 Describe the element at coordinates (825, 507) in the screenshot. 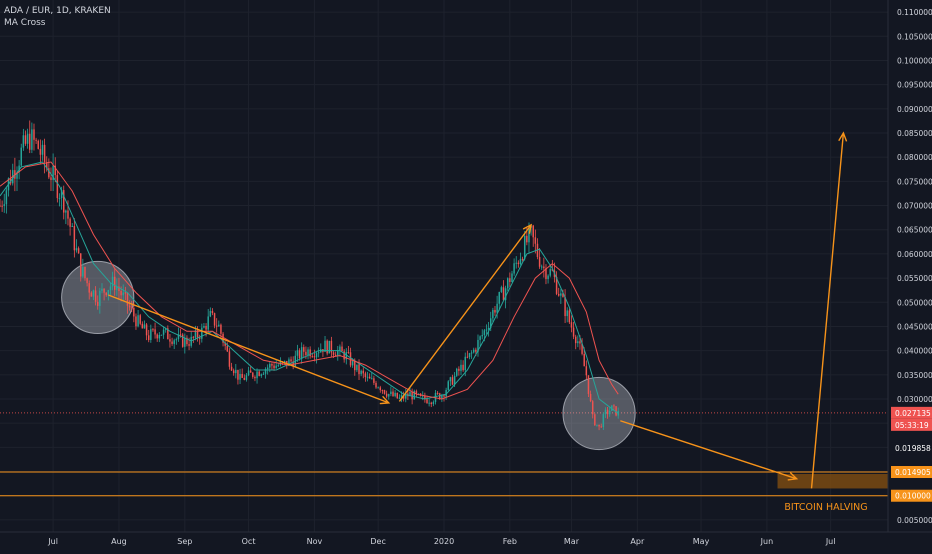

I see `bitcoin-halving-label: BITCOIN HALVING` at that location.